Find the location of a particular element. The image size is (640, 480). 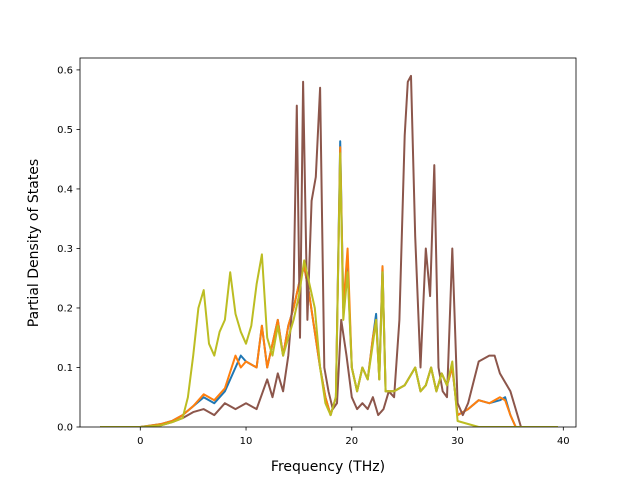

y-tick-label: 0.6 is located at coordinates (65, 70).